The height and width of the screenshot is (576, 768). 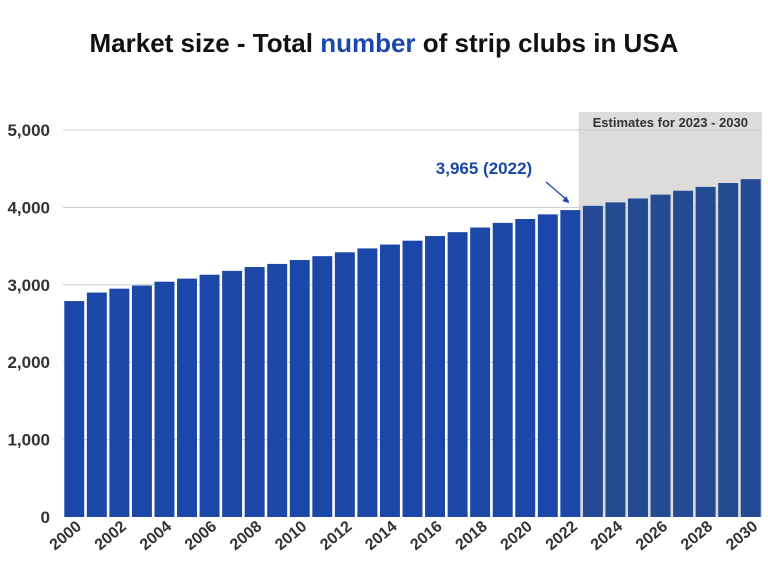 I want to click on x-tick-label: 2020, so click(x=517, y=536).